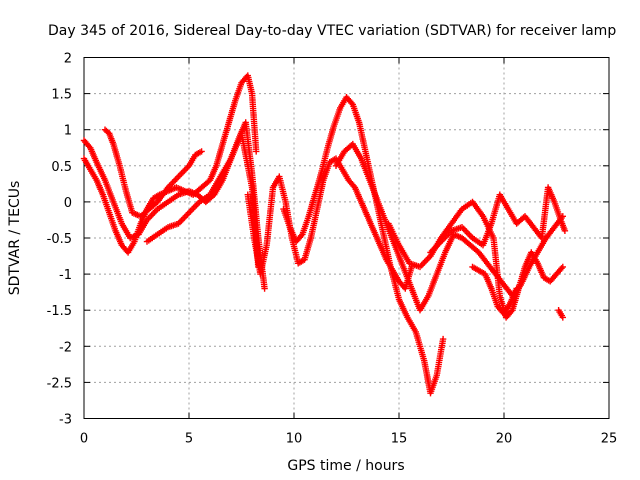  What do you see at coordinates (294, 439) in the screenshot?
I see `x-tick-label: 10` at bounding box center [294, 439].